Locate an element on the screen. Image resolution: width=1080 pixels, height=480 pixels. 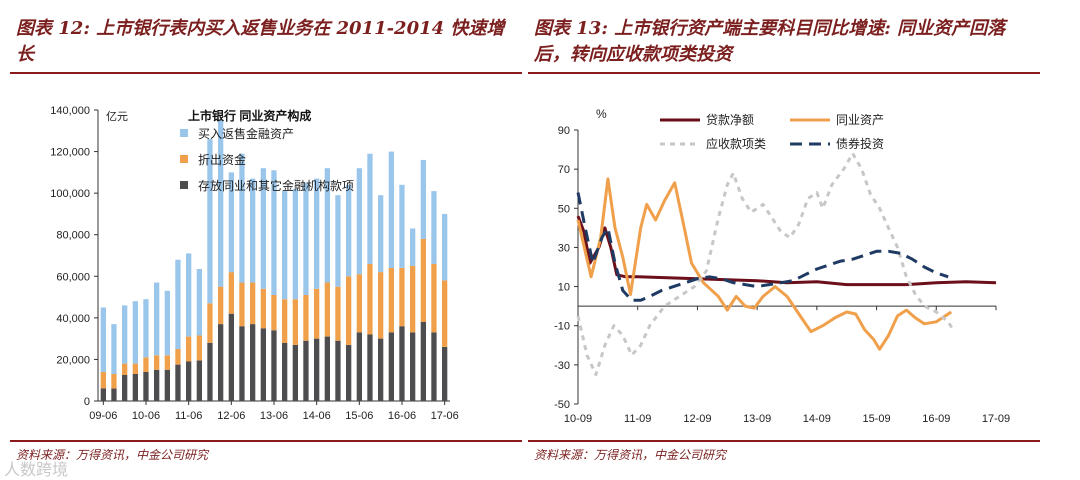
legend-label: 债券投资 is located at coordinates (860, 143).